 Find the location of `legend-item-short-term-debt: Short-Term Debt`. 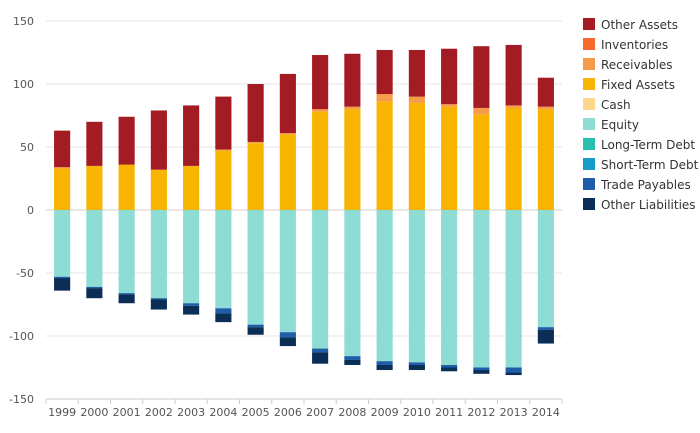

legend-item-short-term-debt: Short-Term Debt is located at coordinates (641, 165).